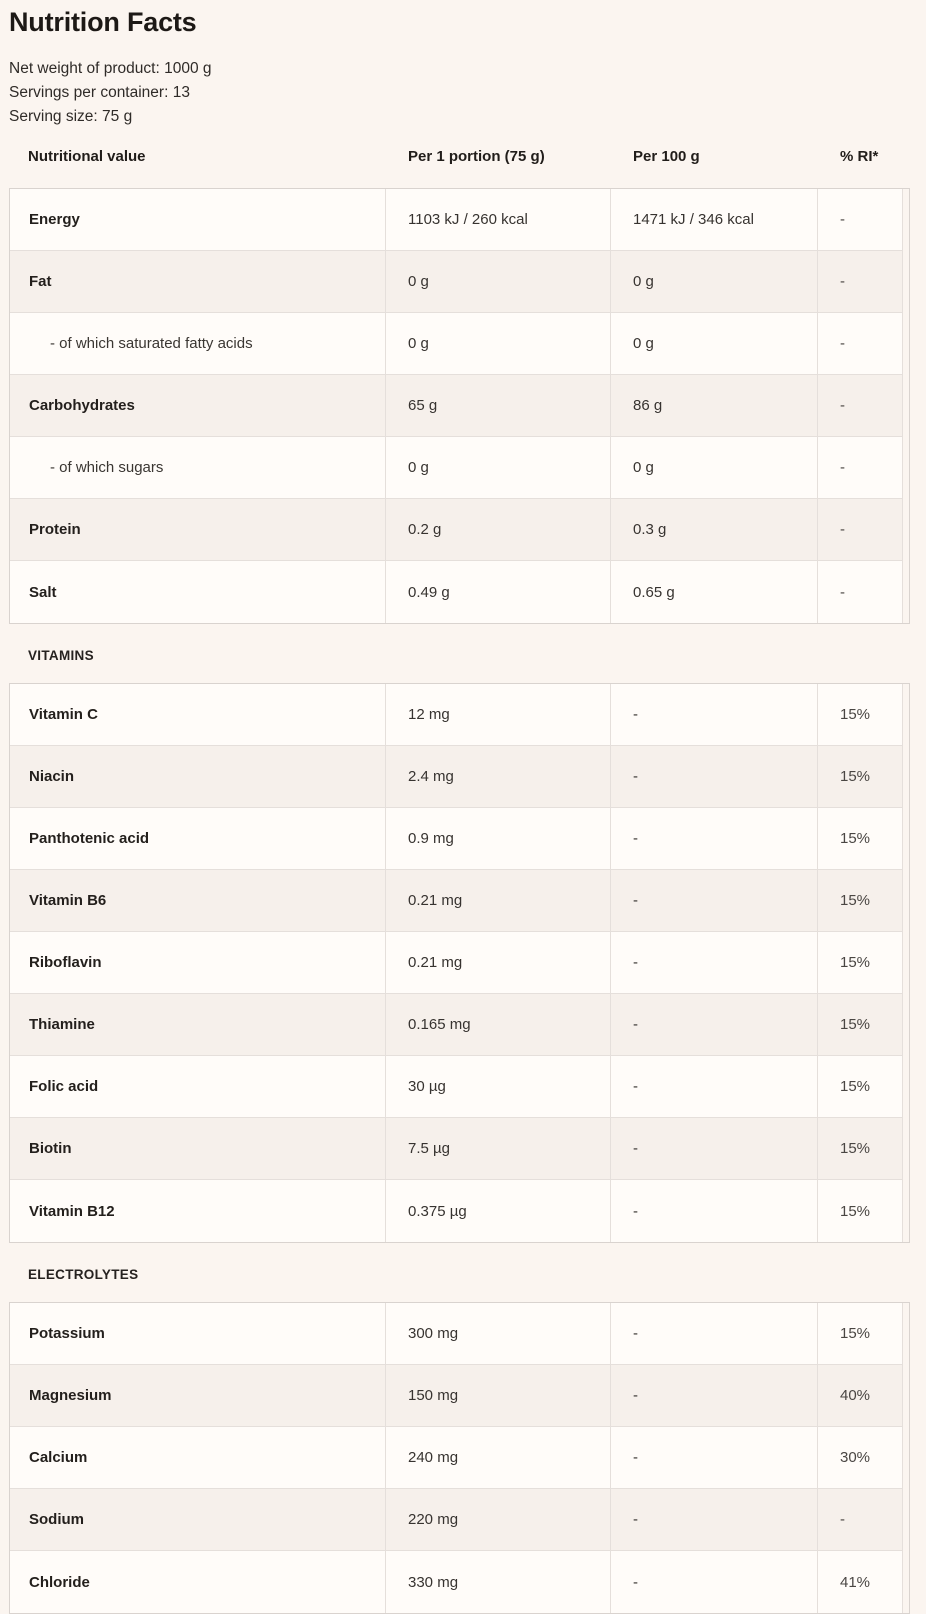 Image resolution: width=926 pixels, height=1614 pixels. What do you see at coordinates (61, 655) in the screenshot?
I see `section-heading-vitamins: VITAMINS` at bounding box center [61, 655].